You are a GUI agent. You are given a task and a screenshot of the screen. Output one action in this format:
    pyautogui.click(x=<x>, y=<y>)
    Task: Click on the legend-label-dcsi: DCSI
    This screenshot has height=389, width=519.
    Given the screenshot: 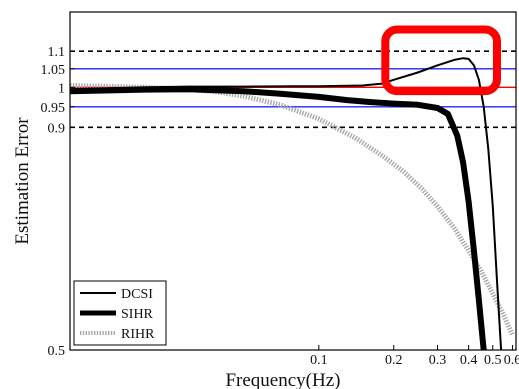 What is the action you would take?
    pyautogui.click(x=137, y=294)
    